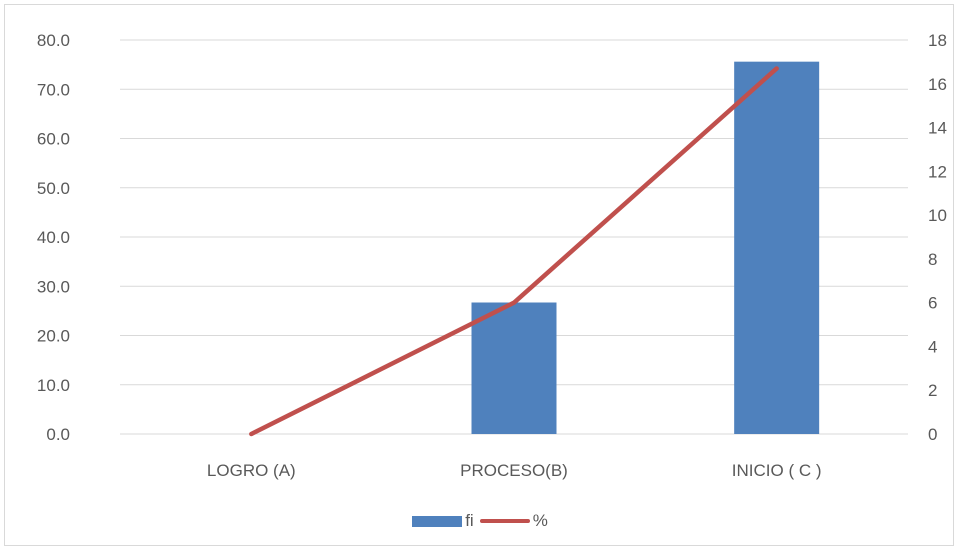  What do you see at coordinates (932, 346) in the screenshot?
I see `right-tick-label: 4` at bounding box center [932, 346].